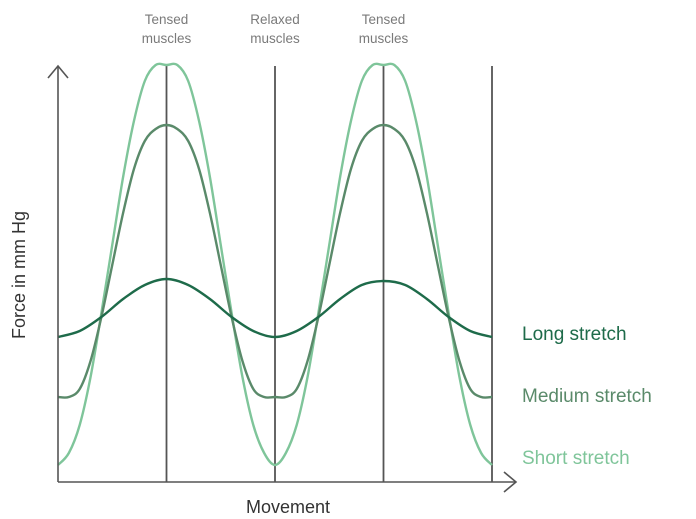 This screenshot has width=696, height=519. What do you see at coordinates (275, 308) in the screenshot?
I see `series-line-long-stretch` at bounding box center [275, 308].